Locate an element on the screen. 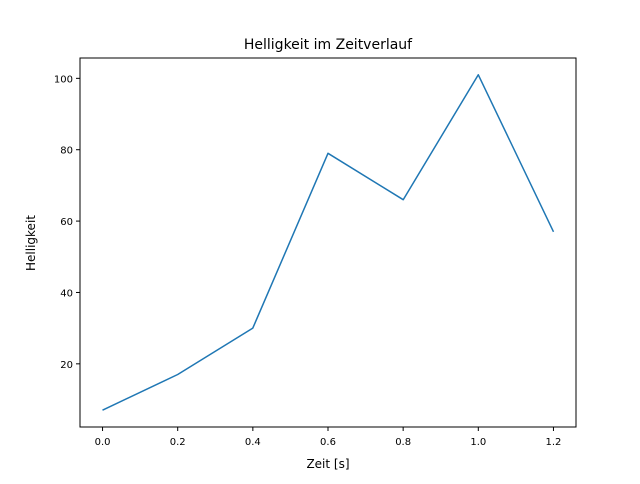 This screenshot has height=484, width=640. x-tick-label: 1.2 is located at coordinates (554, 442).